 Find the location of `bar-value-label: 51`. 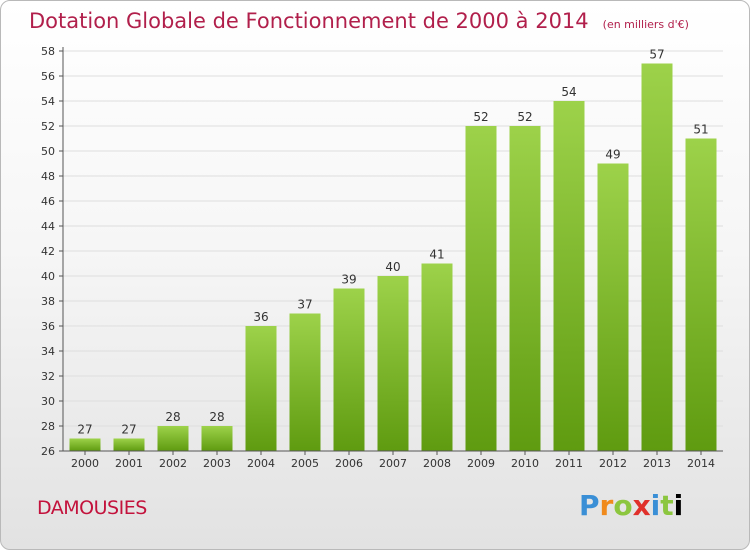

bar-value-label: 51 is located at coordinates (700, 130).